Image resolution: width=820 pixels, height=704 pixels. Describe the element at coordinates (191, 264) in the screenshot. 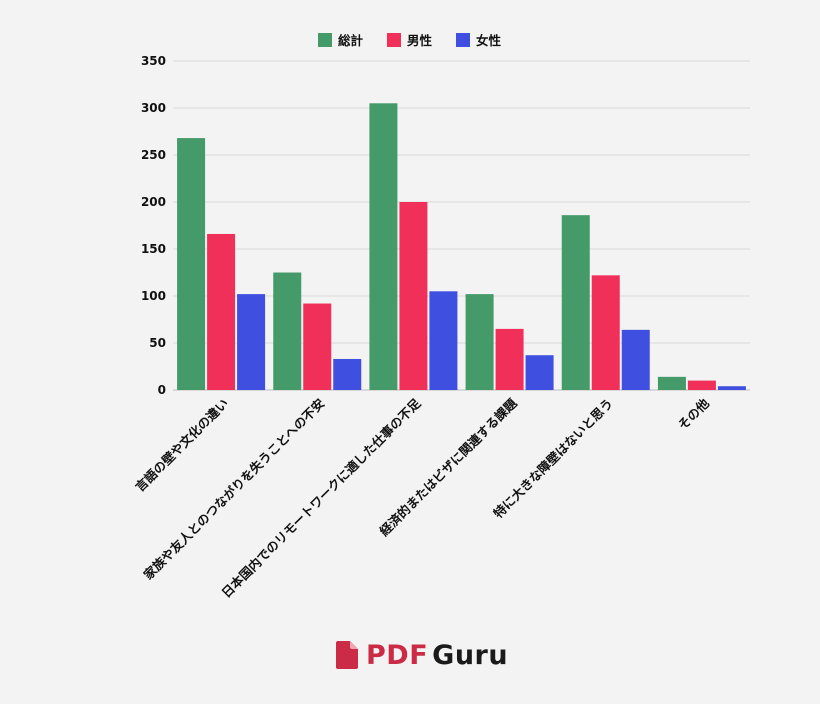

I see `bar-総計-0` at that location.